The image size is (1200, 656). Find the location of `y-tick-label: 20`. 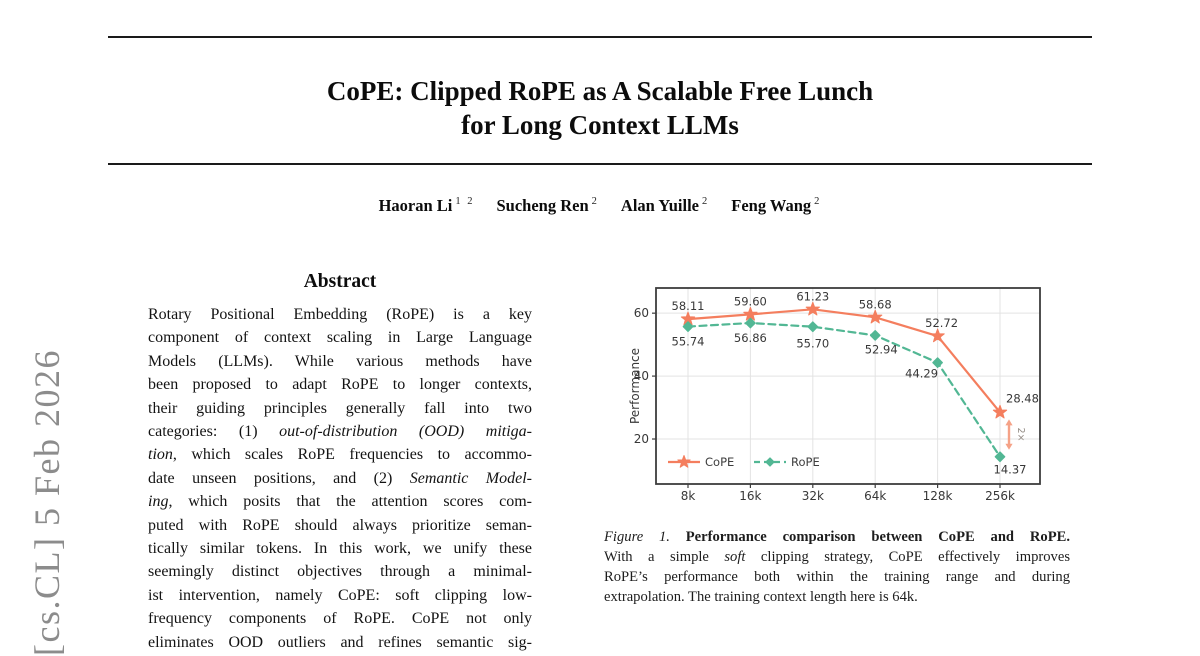

y-tick-label: 20 is located at coordinates (641, 439).